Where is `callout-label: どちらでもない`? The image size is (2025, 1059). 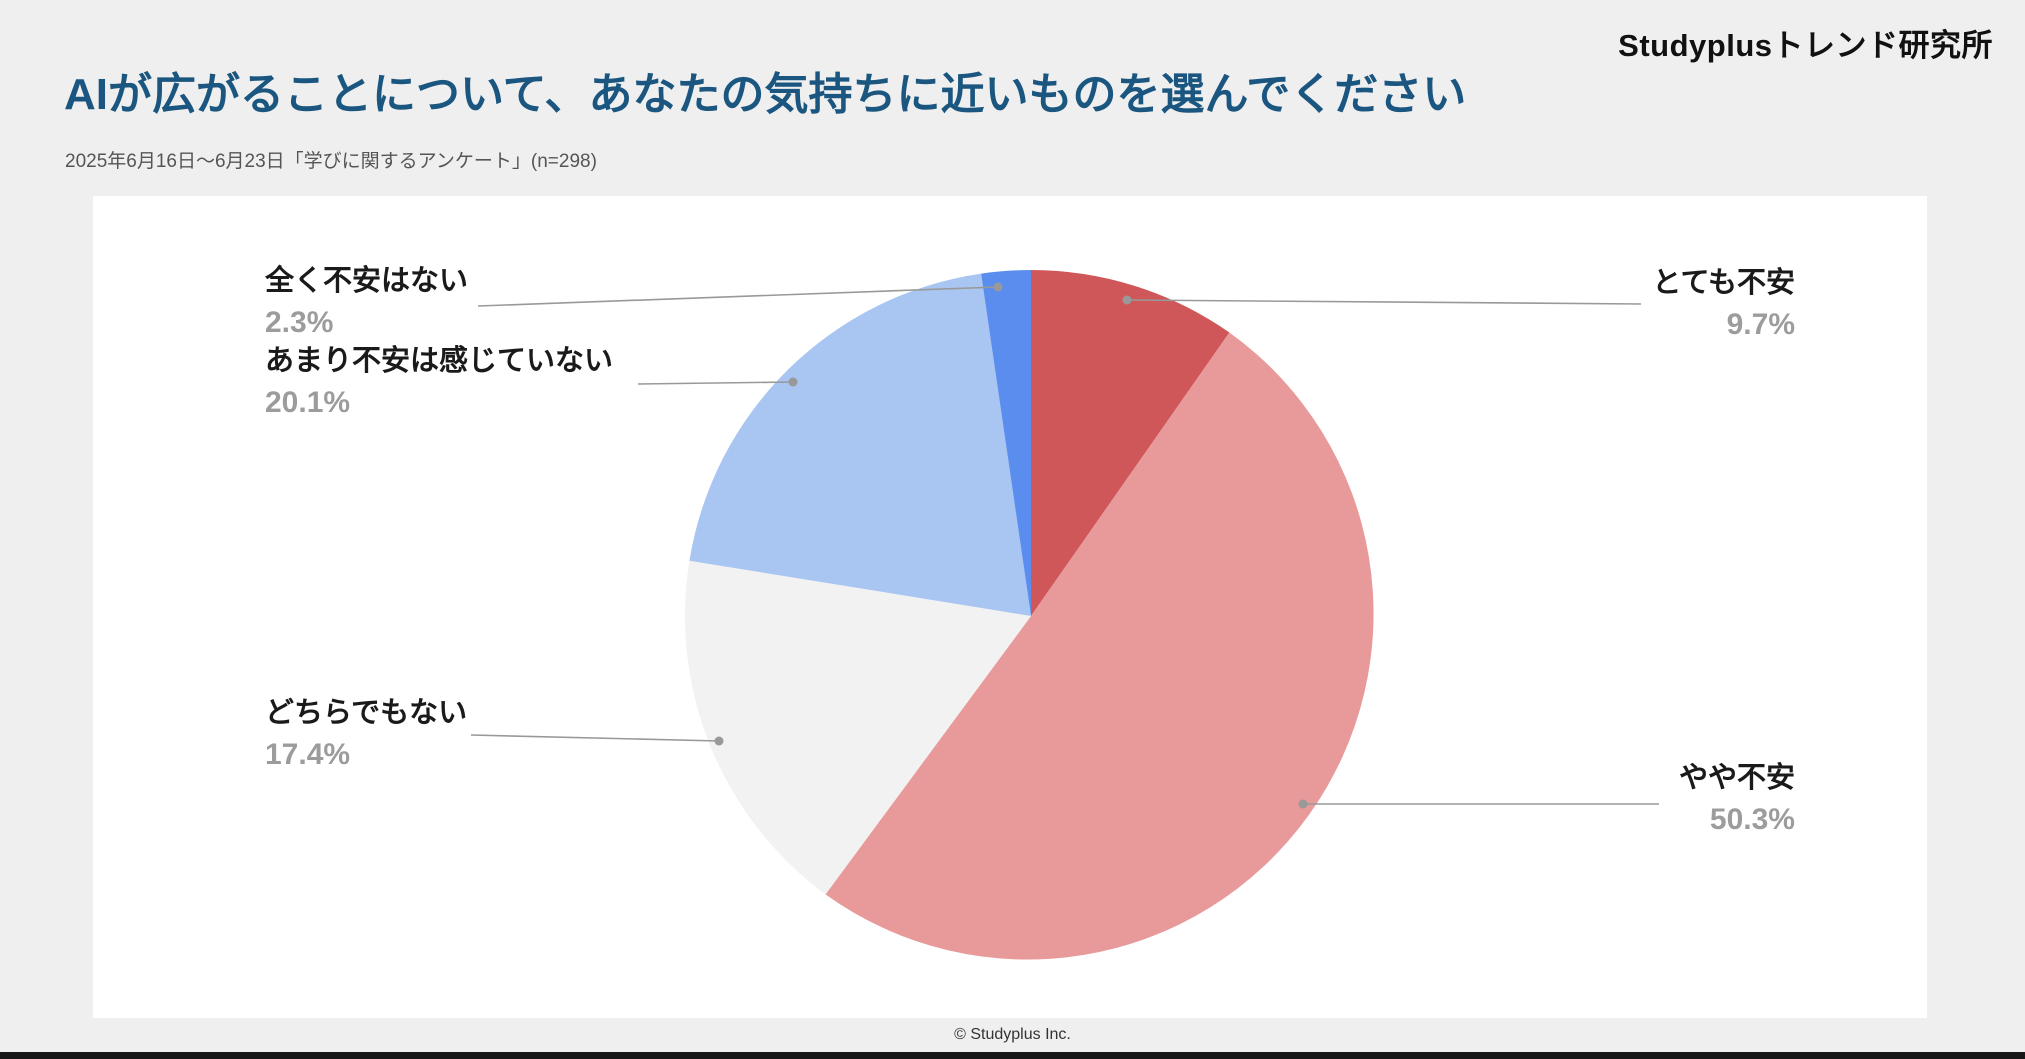 callout-label: どちらでもない is located at coordinates (366, 713).